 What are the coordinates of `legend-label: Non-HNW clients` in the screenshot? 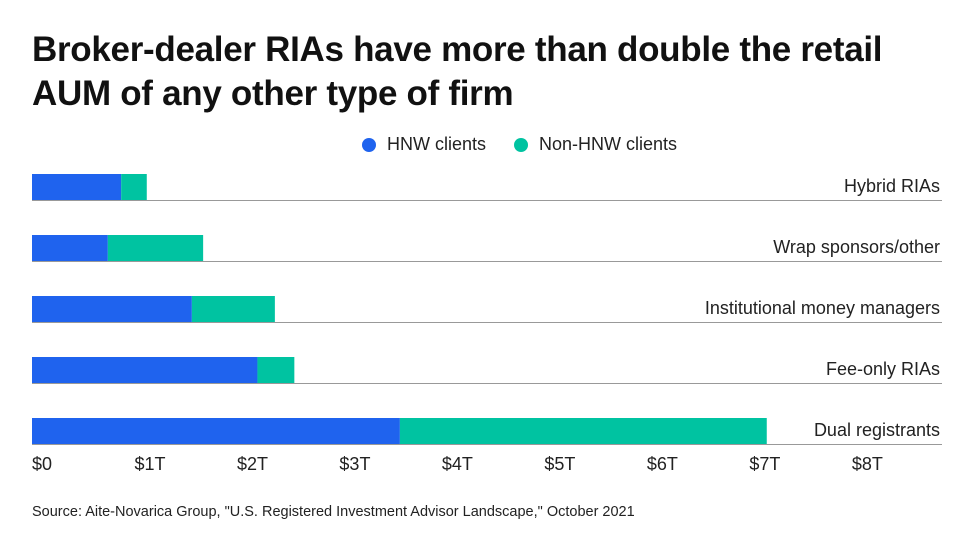 It's located at (608, 144).